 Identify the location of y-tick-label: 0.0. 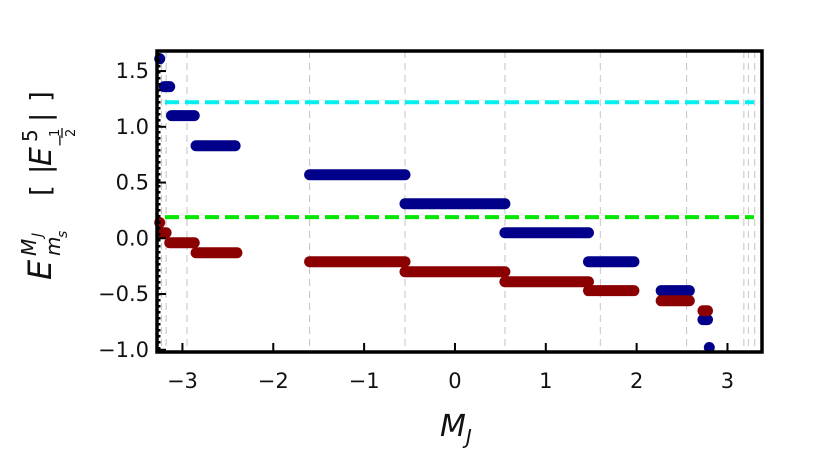
(132, 238).